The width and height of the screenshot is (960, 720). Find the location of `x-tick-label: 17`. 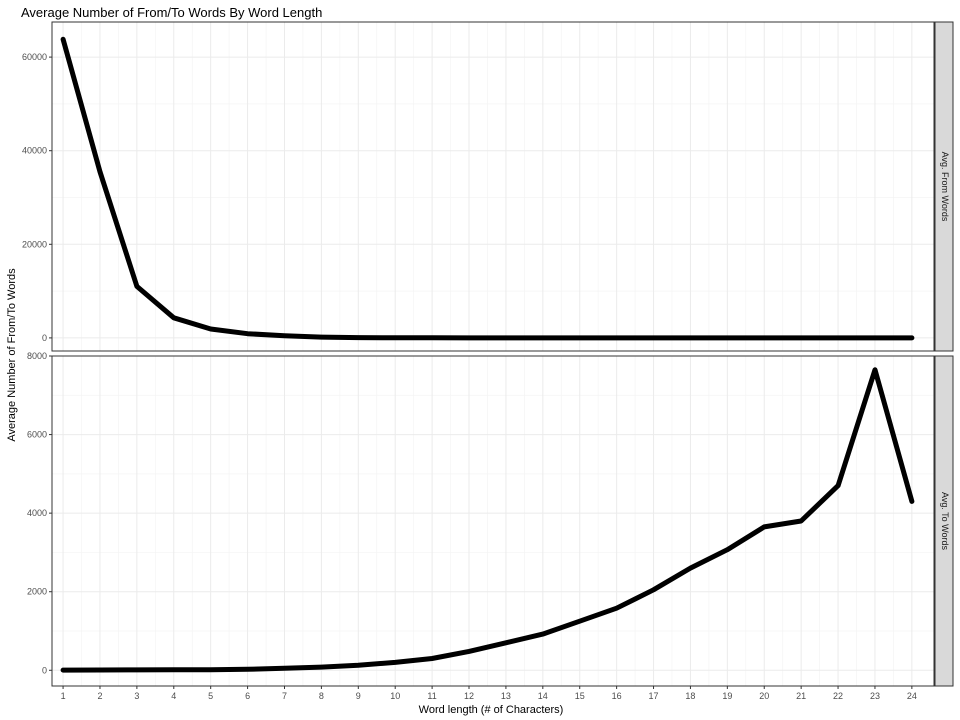

x-tick-label: 17 is located at coordinates (654, 696).